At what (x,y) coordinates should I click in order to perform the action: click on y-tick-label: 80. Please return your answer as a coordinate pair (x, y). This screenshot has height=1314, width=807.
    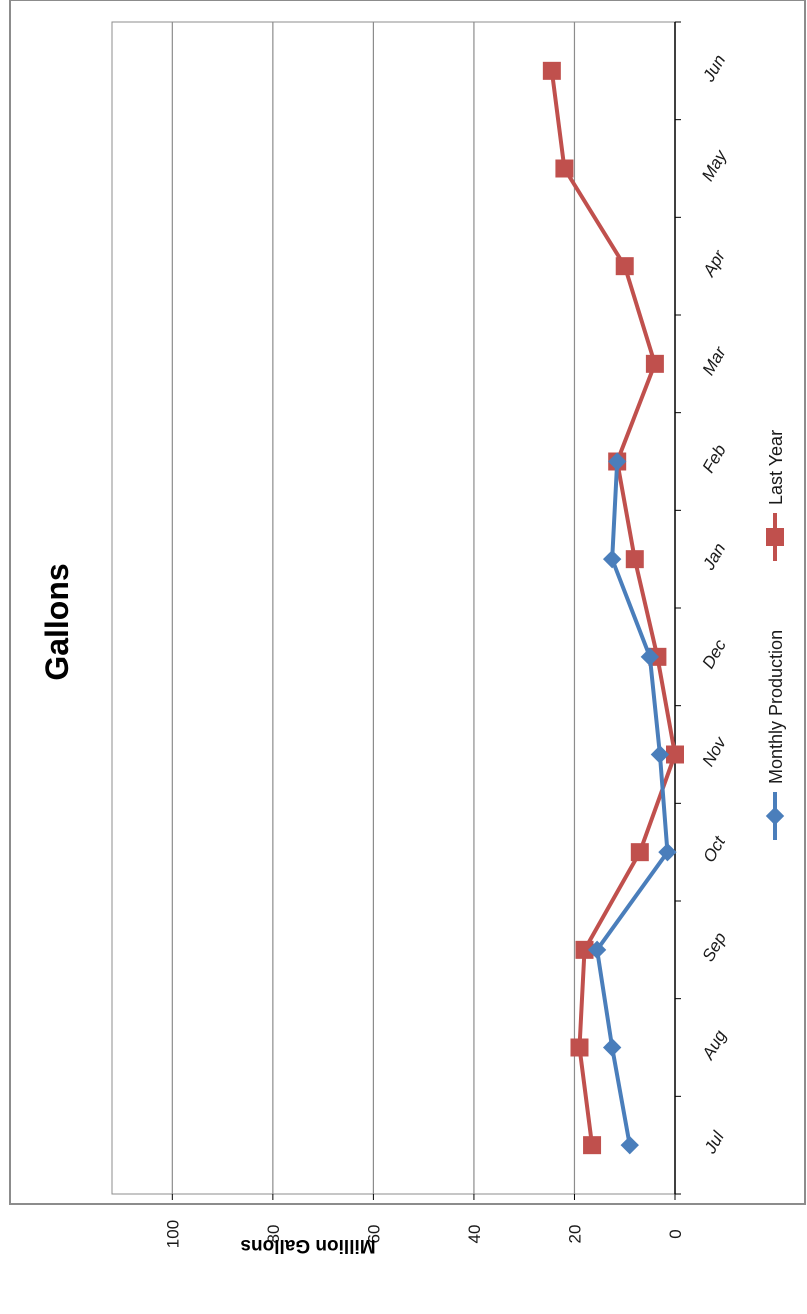
    Looking at the image, I should click on (273, 1234).